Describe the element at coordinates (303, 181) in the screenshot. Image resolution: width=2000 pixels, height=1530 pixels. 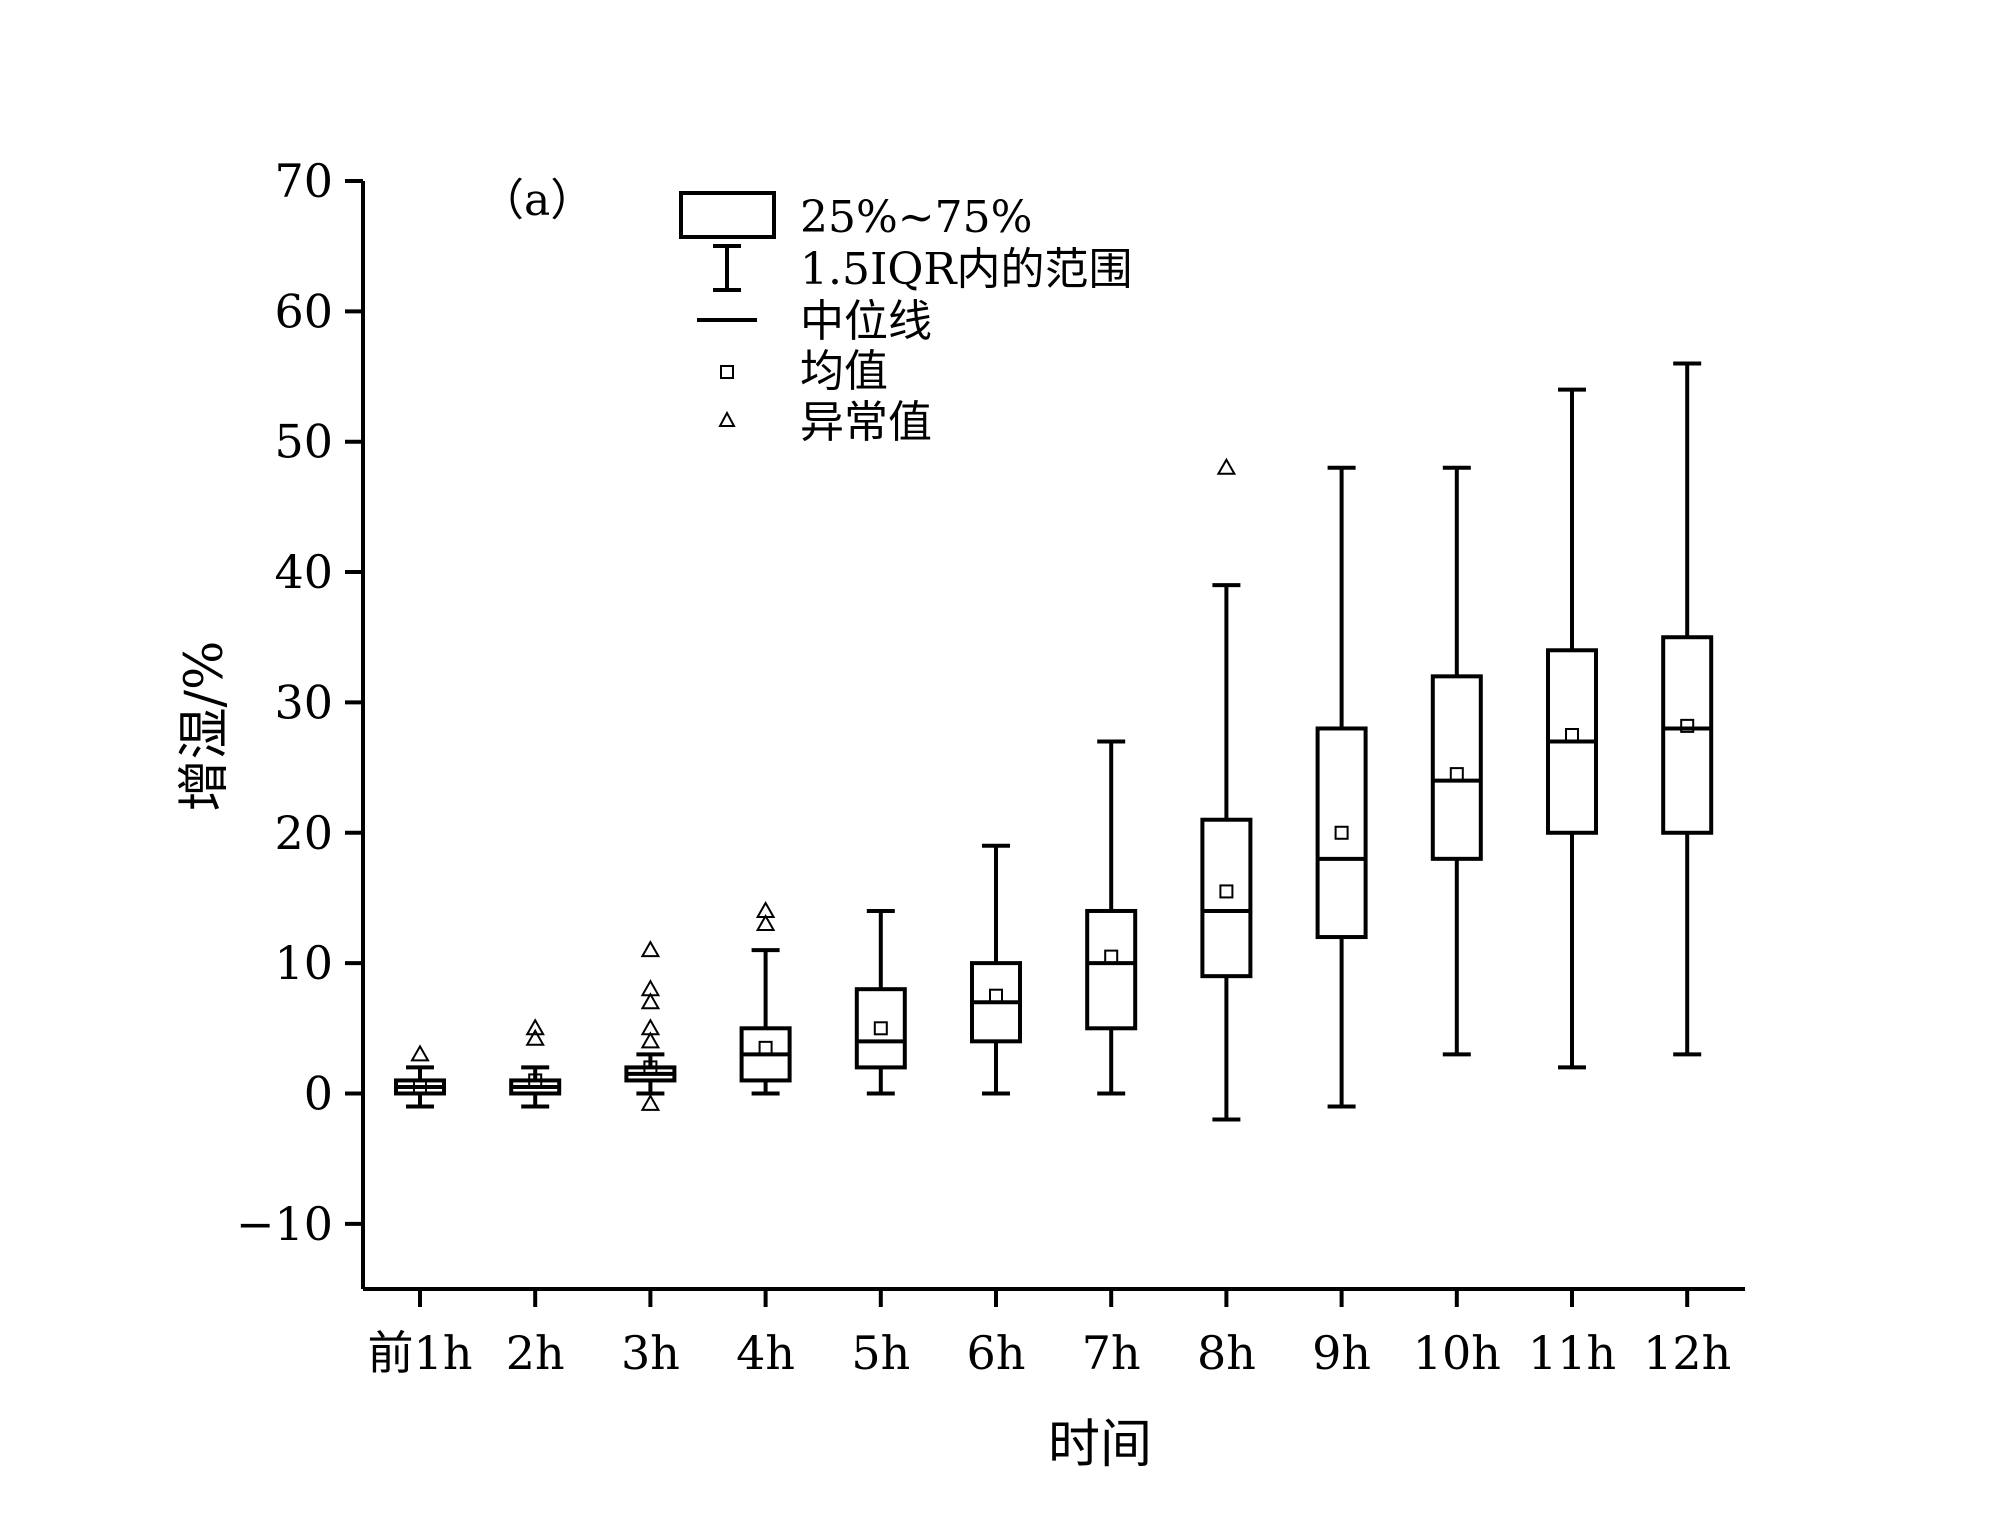
I see `y-tick-label: 70` at that location.